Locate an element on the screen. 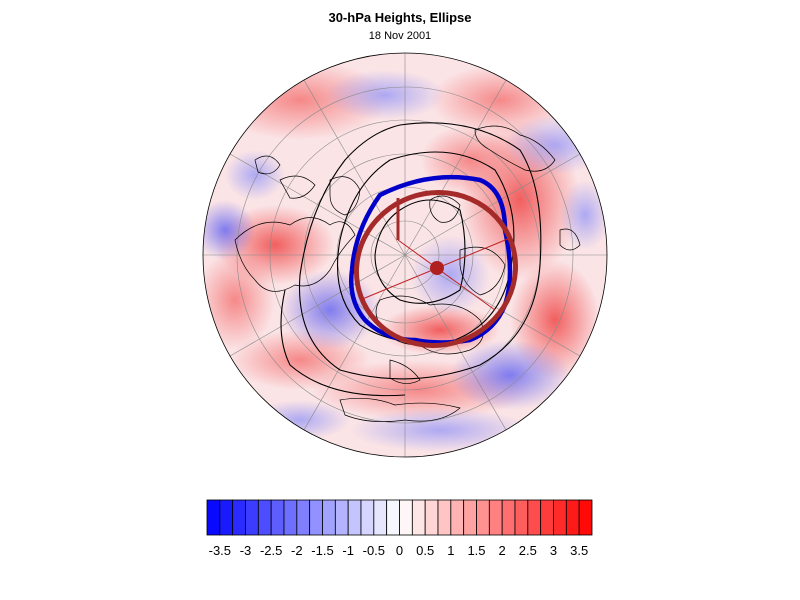 This screenshot has height=600, width=800. colorbar-tick-label: -3 is located at coordinates (246, 550).